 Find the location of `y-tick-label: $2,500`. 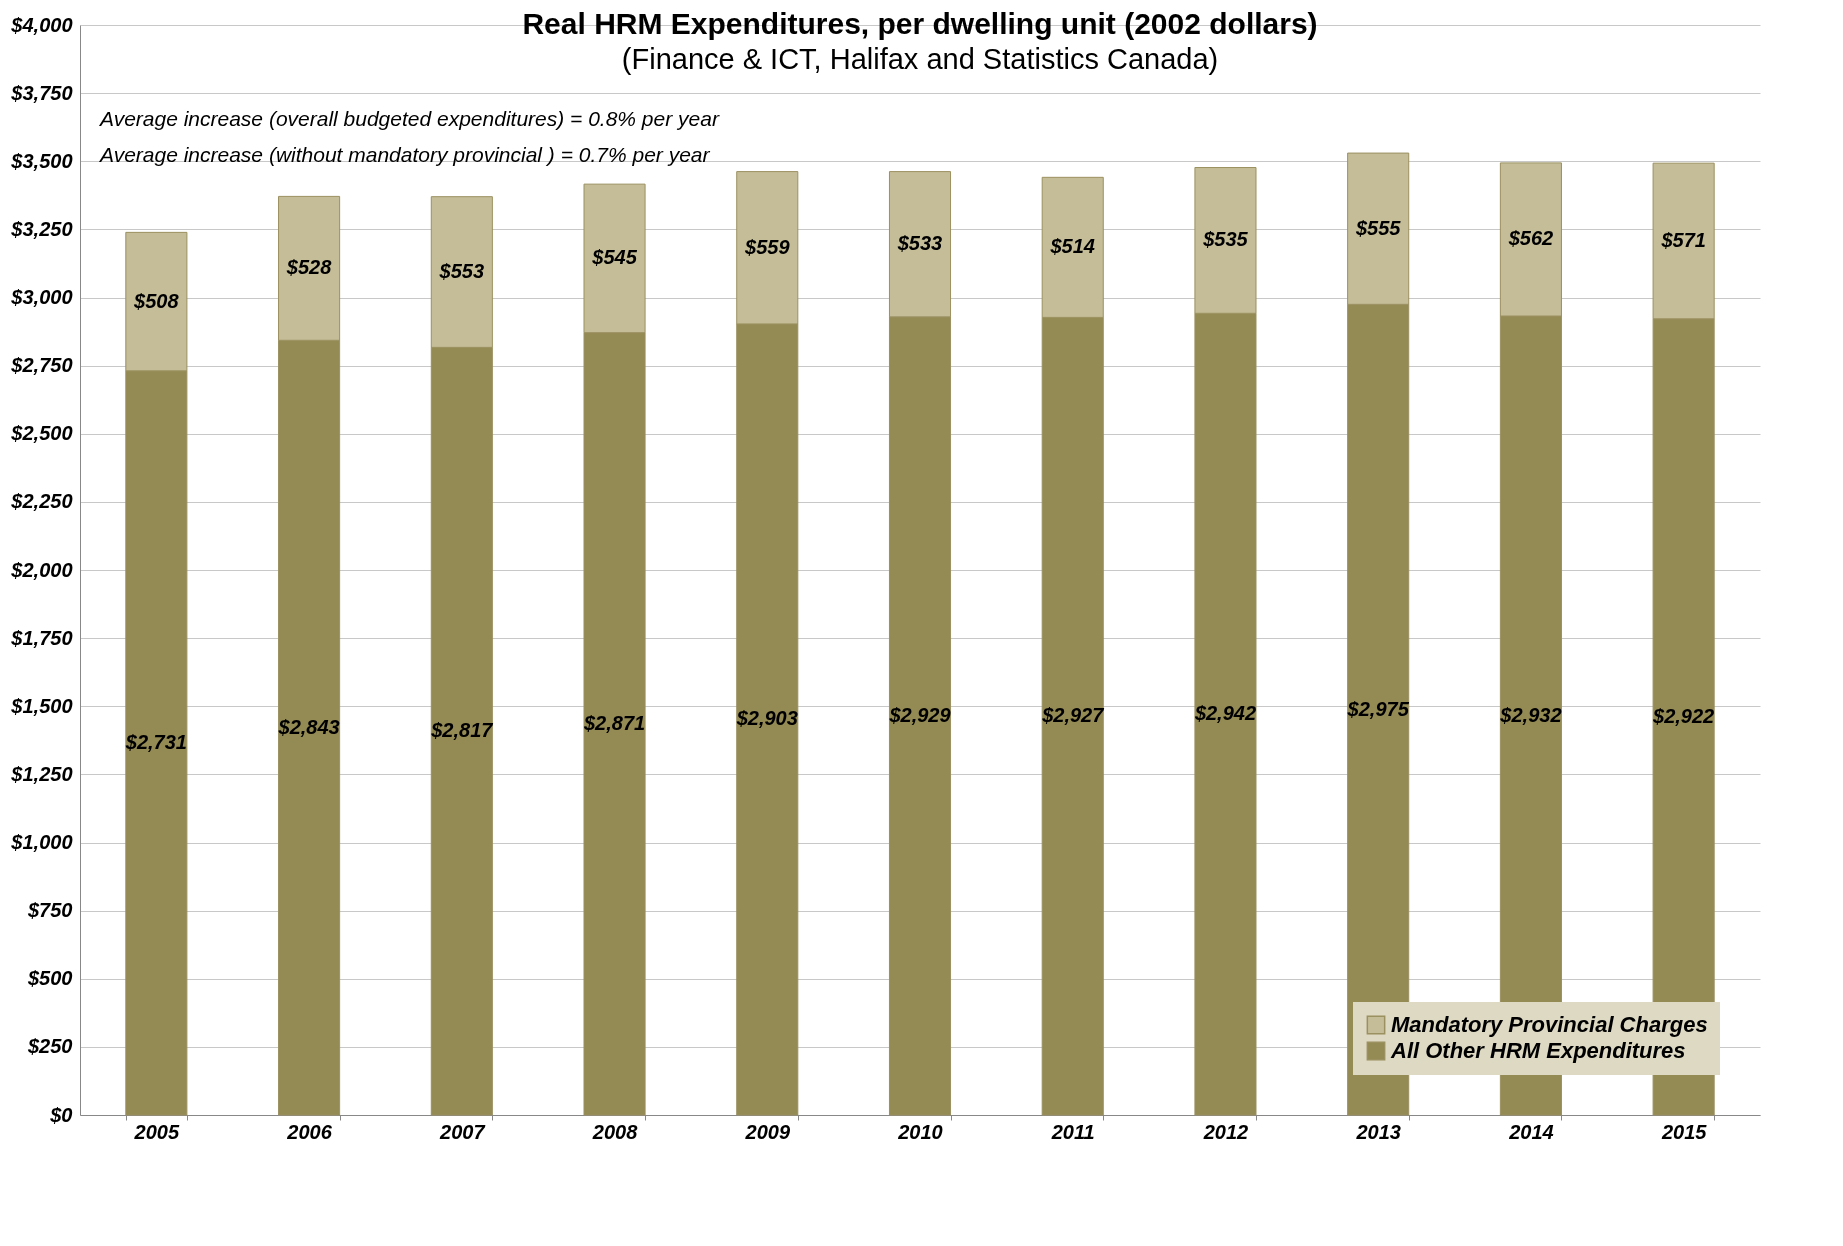

y-tick-label: $2,500 is located at coordinates (41, 433).